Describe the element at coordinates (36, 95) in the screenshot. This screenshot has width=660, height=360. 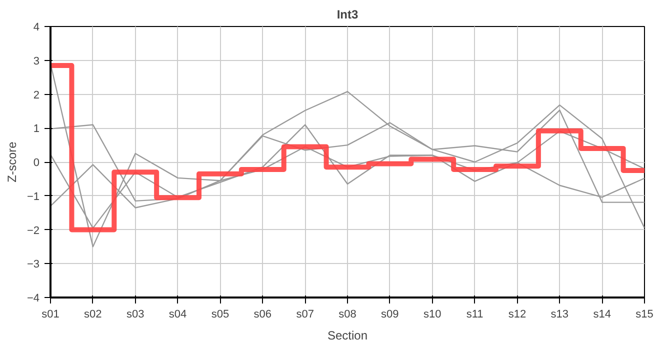
I see `y-tick-label: 2` at that location.